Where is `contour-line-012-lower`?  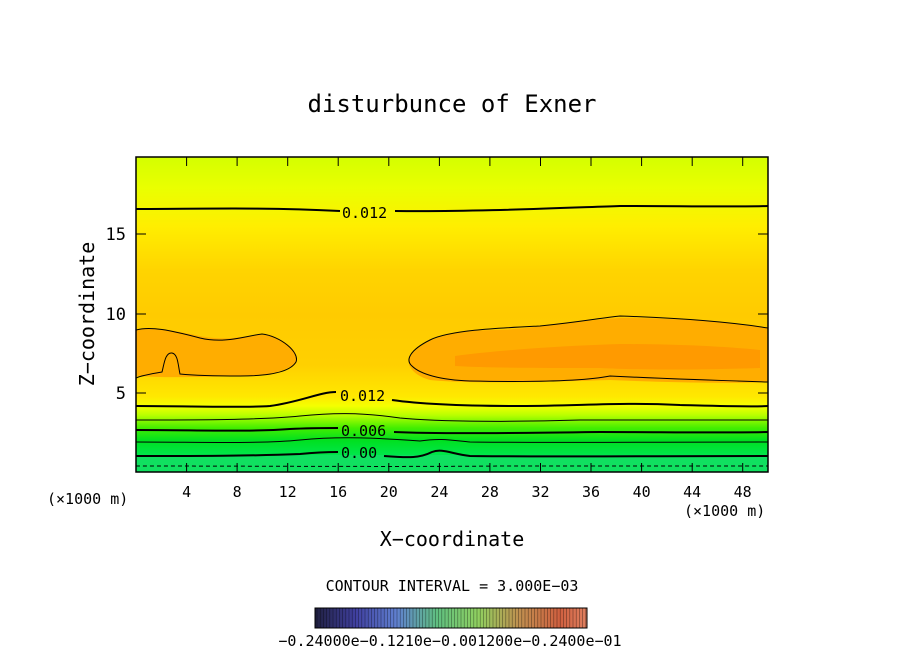
contour-line-012-lower is located at coordinates (452, 399).